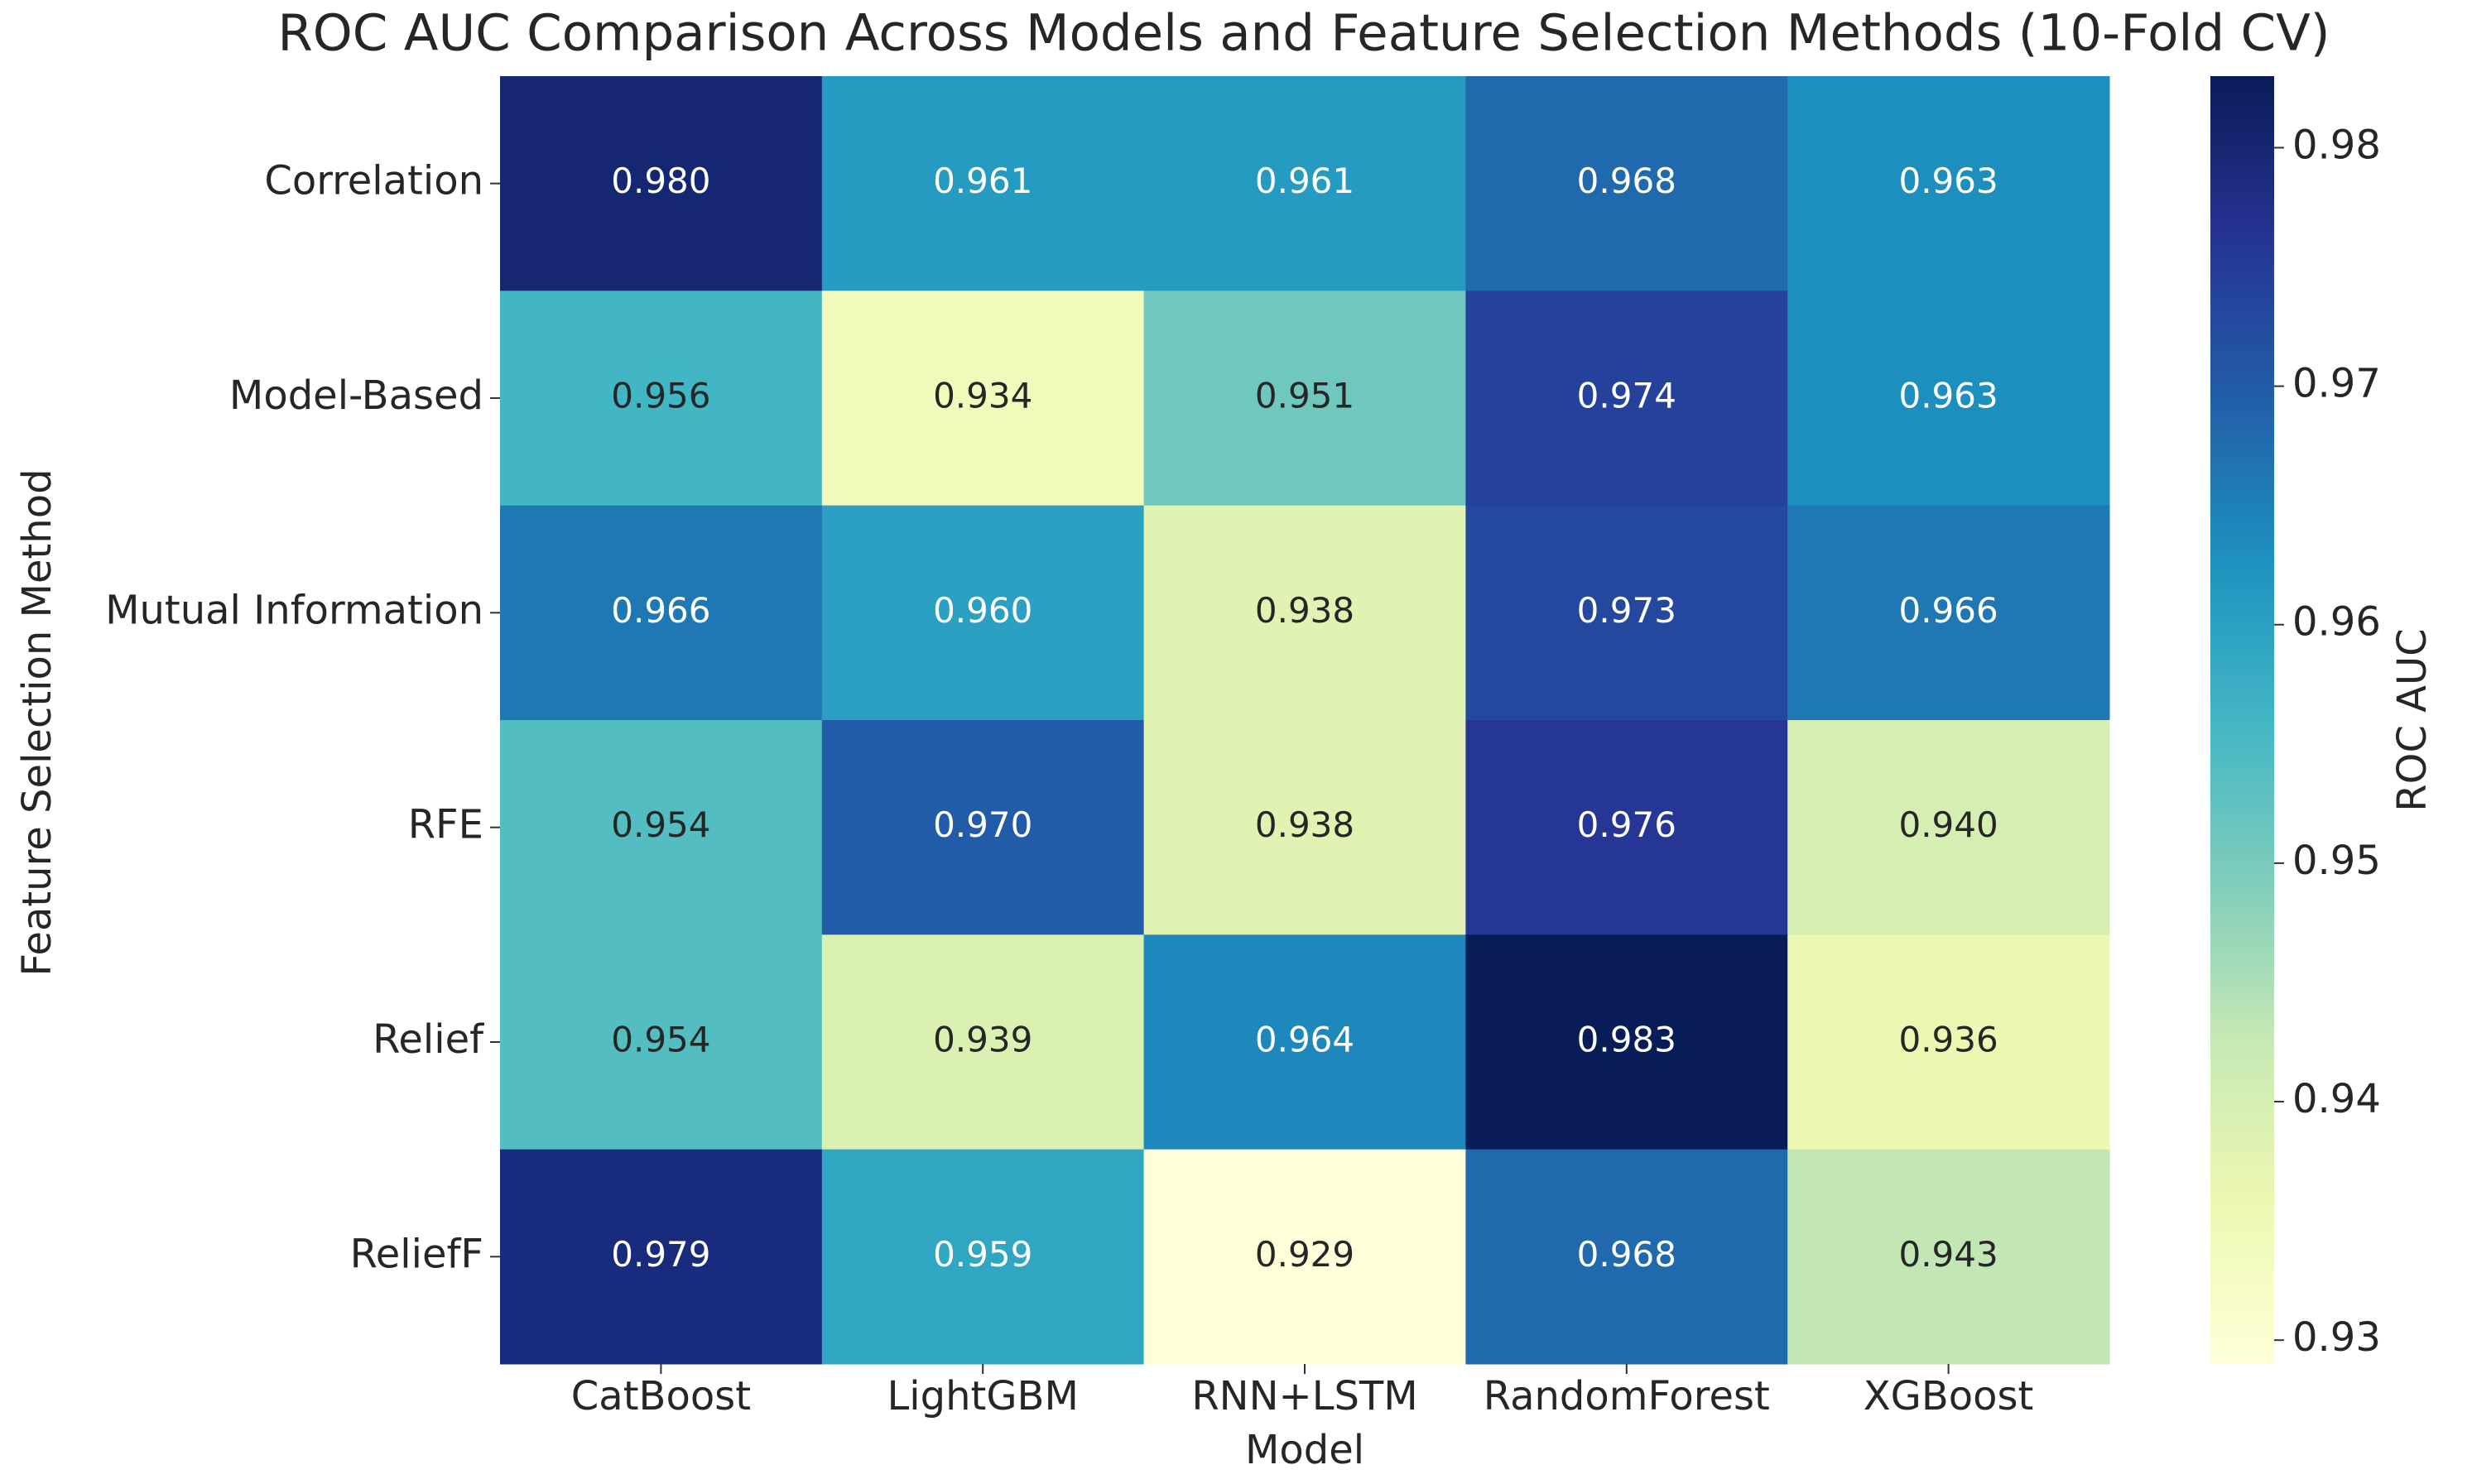 The width and height of the screenshot is (2472, 1484). Describe the element at coordinates (660, 1254) in the screenshot. I see `cell-label: 0.979` at that location.